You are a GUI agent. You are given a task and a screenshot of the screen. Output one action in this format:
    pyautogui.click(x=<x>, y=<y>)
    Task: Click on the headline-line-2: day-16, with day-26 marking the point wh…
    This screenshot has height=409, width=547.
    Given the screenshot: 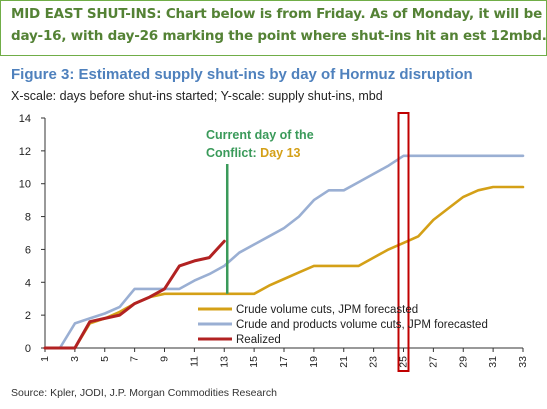 What is the action you would take?
    pyautogui.click(x=279, y=36)
    